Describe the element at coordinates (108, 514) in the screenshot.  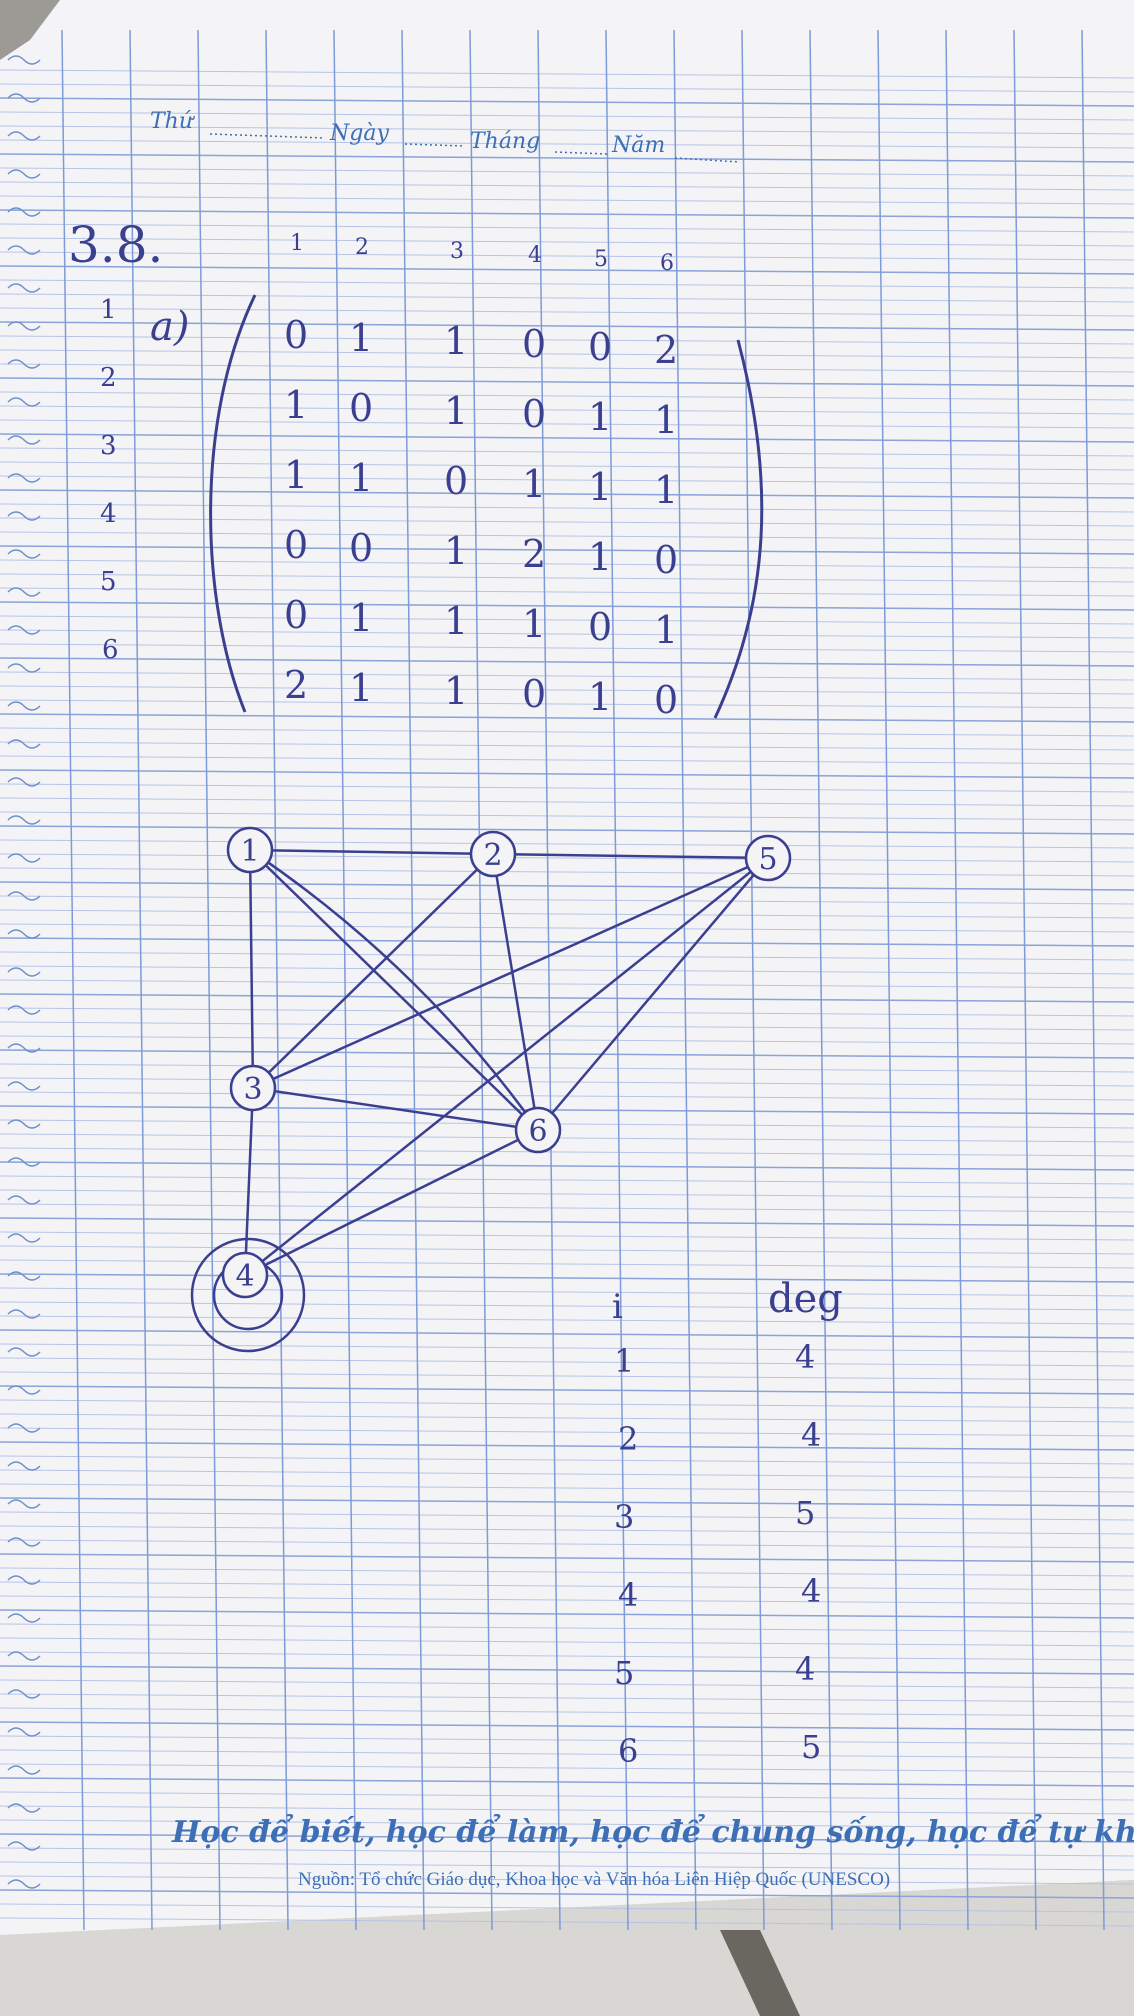
I see `matrix-row-header: 4` at that location.